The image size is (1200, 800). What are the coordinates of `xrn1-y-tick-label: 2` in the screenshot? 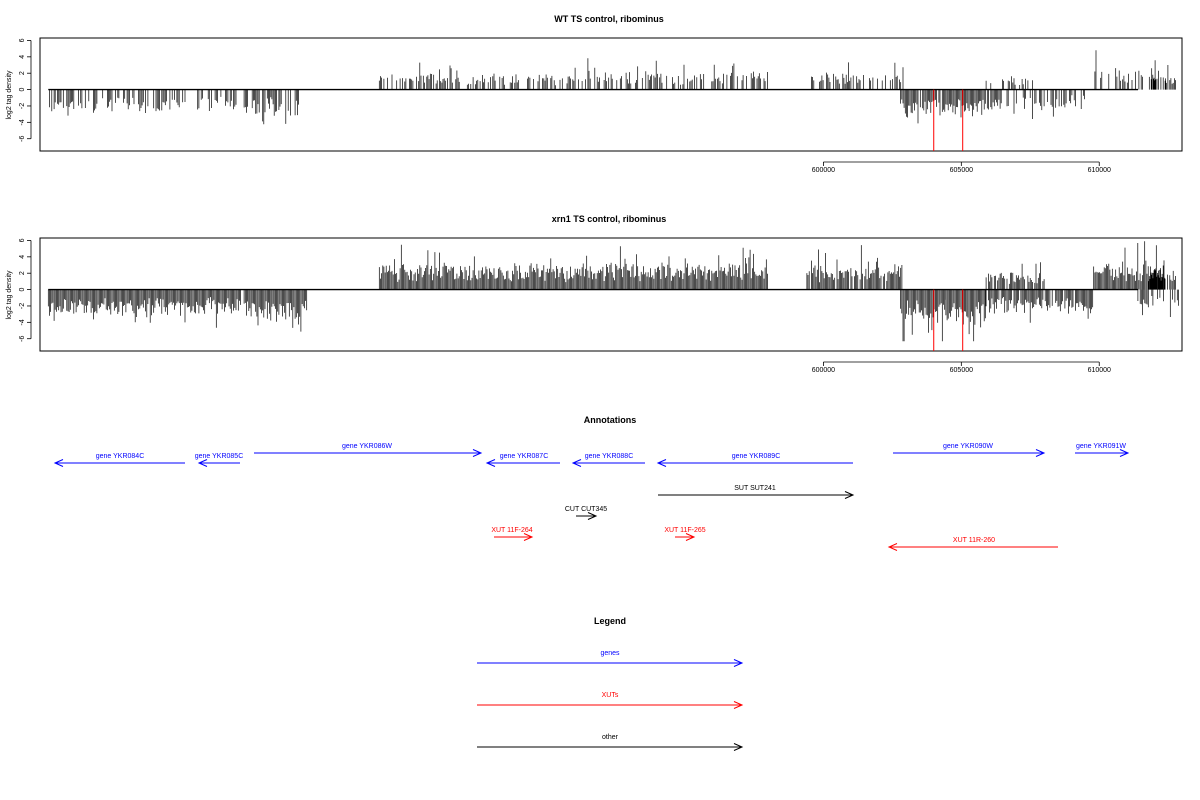 It's located at (22, 273).